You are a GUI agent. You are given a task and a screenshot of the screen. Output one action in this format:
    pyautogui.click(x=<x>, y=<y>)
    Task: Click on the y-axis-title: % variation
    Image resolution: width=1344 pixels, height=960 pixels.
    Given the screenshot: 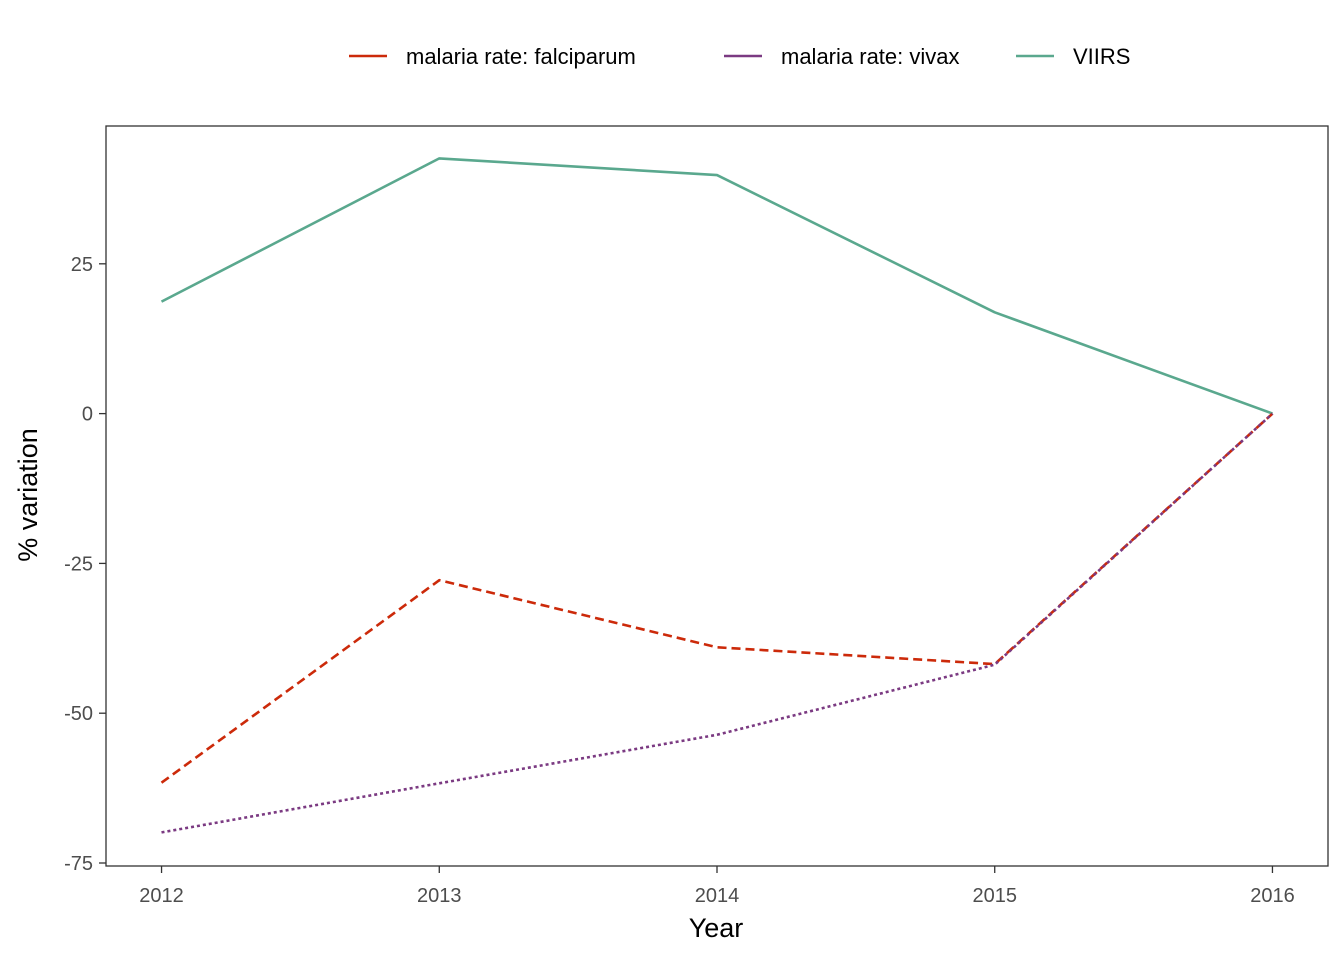 What is the action you would take?
    pyautogui.click(x=28, y=495)
    